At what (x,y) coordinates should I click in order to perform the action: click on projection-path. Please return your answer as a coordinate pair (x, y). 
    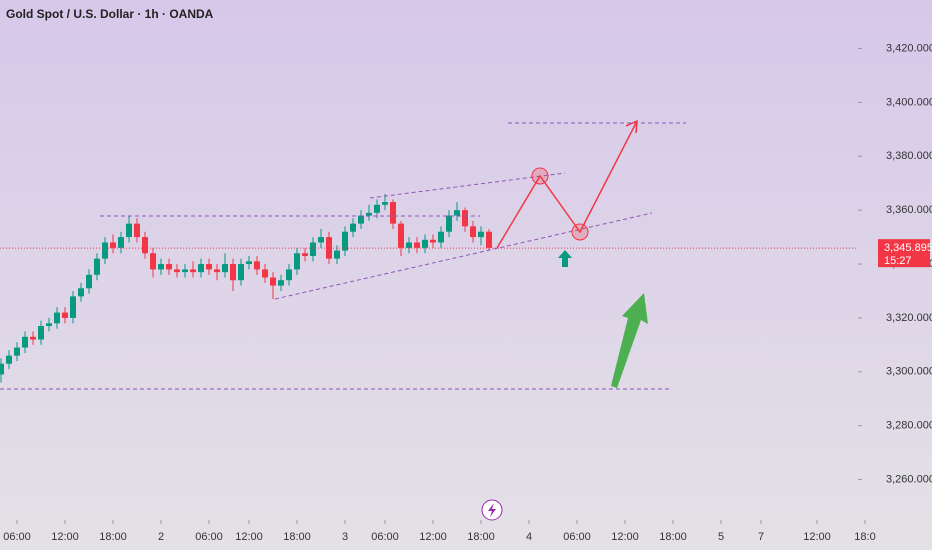
    Looking at the image, I should click on (566, 185).